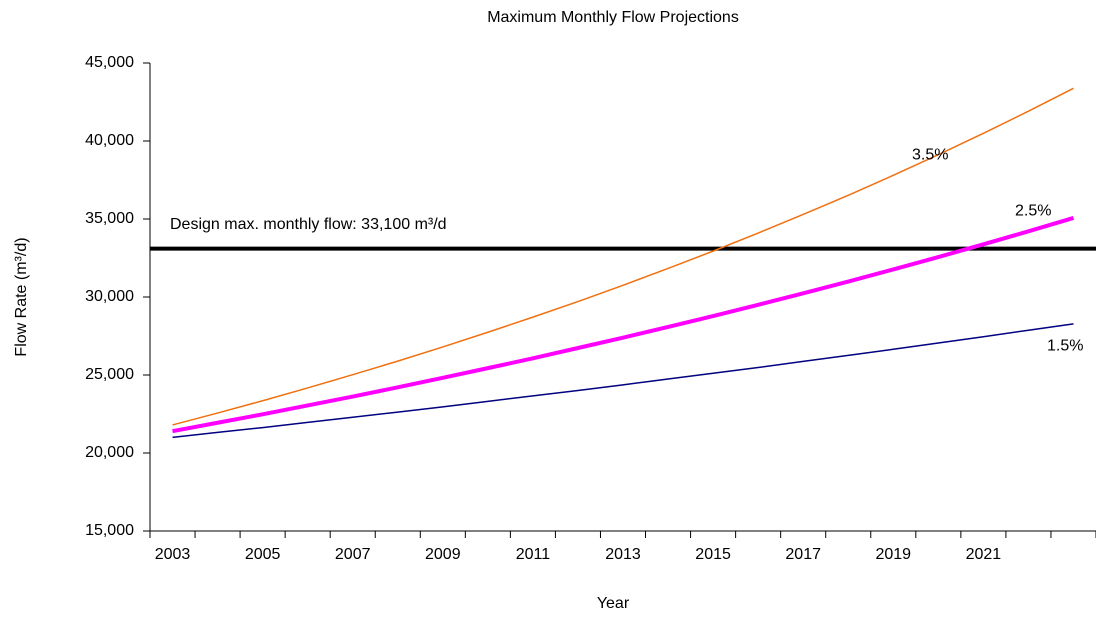  Describe the element at coordinates (984, 554) in the screenshot. I see `x-tick-label: 2021` at that location.